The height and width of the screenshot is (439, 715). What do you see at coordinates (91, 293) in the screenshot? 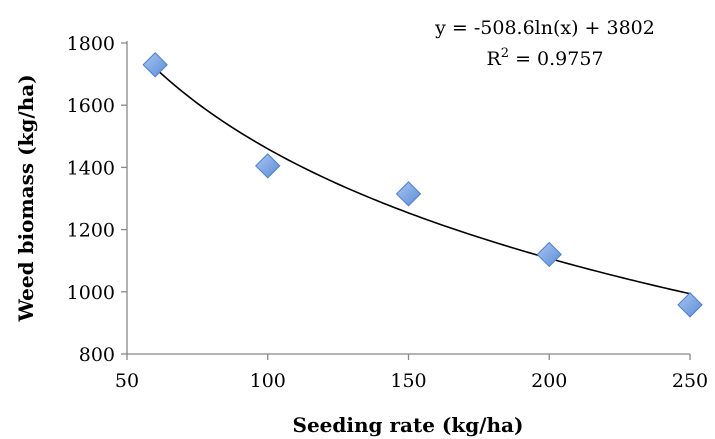
I see `y-tick-label: 1000` at bounding box center [91, 293].